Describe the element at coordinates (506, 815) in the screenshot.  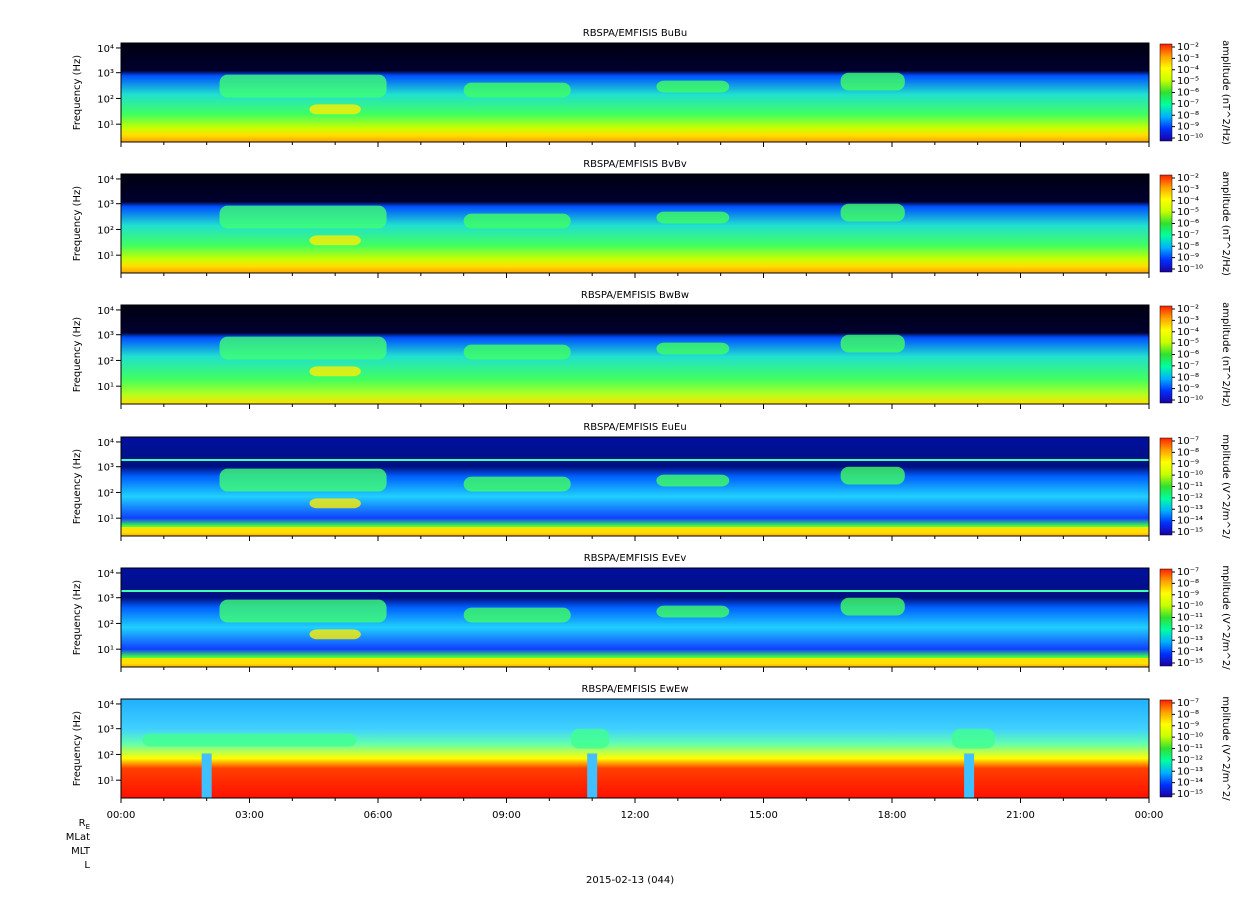
I see `x-tick-label: 09:00` at that location.